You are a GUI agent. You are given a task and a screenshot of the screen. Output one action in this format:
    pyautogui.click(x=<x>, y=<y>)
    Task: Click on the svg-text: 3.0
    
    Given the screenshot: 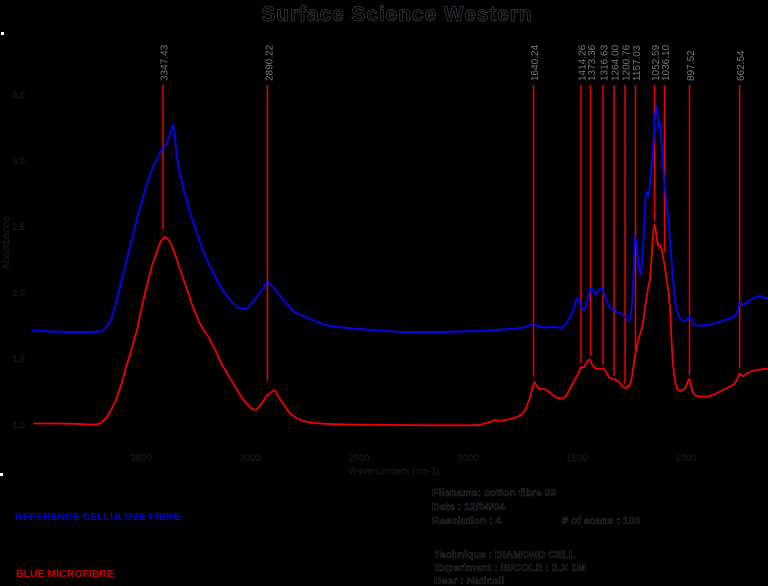 What is the action you would take?
    pyautogui.click(x=18, y=161)
    